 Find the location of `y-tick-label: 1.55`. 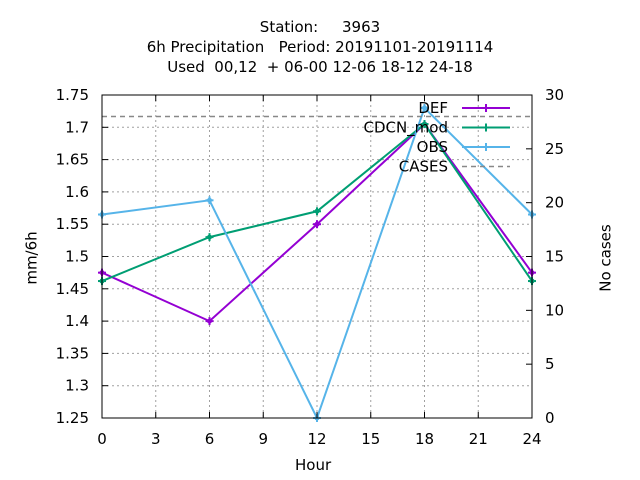

y-tick-label: 1.55 is located at coordinates (72, 224).